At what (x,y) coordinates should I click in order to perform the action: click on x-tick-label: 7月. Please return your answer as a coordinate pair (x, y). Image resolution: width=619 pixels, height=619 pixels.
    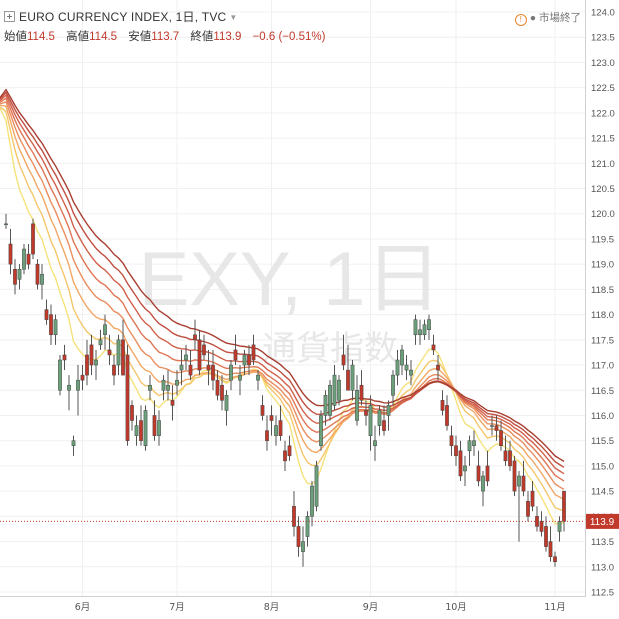
    Looking at the image, I should click on (177, 607).